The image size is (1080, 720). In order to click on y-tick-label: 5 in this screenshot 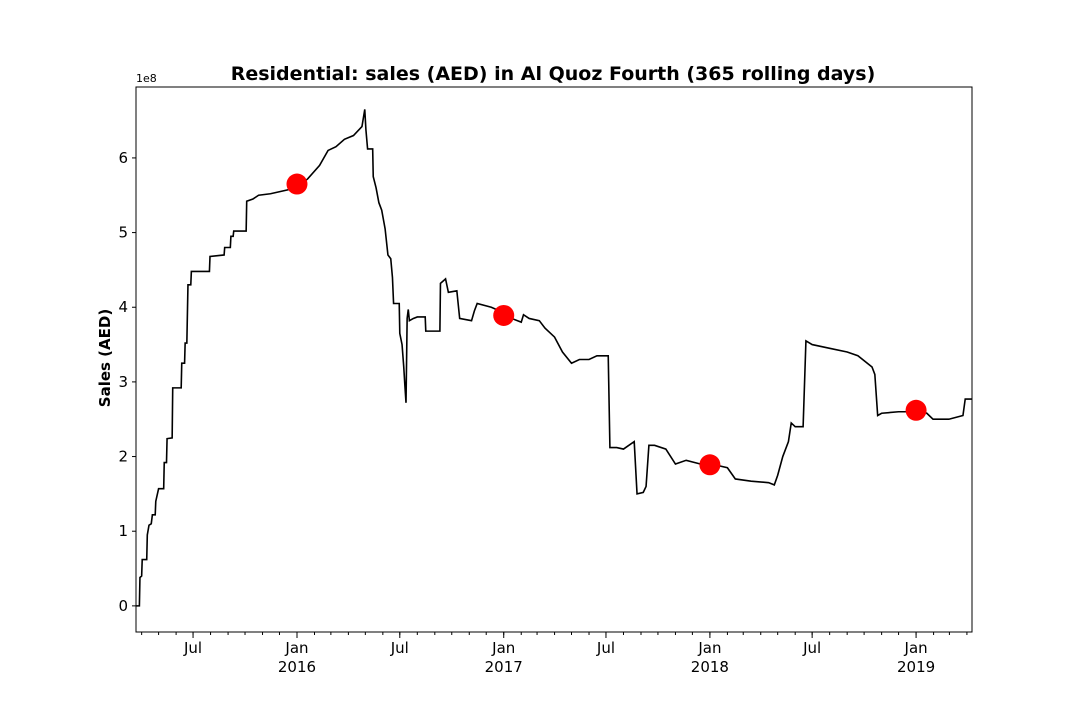, I will do `click(123, 233)`.